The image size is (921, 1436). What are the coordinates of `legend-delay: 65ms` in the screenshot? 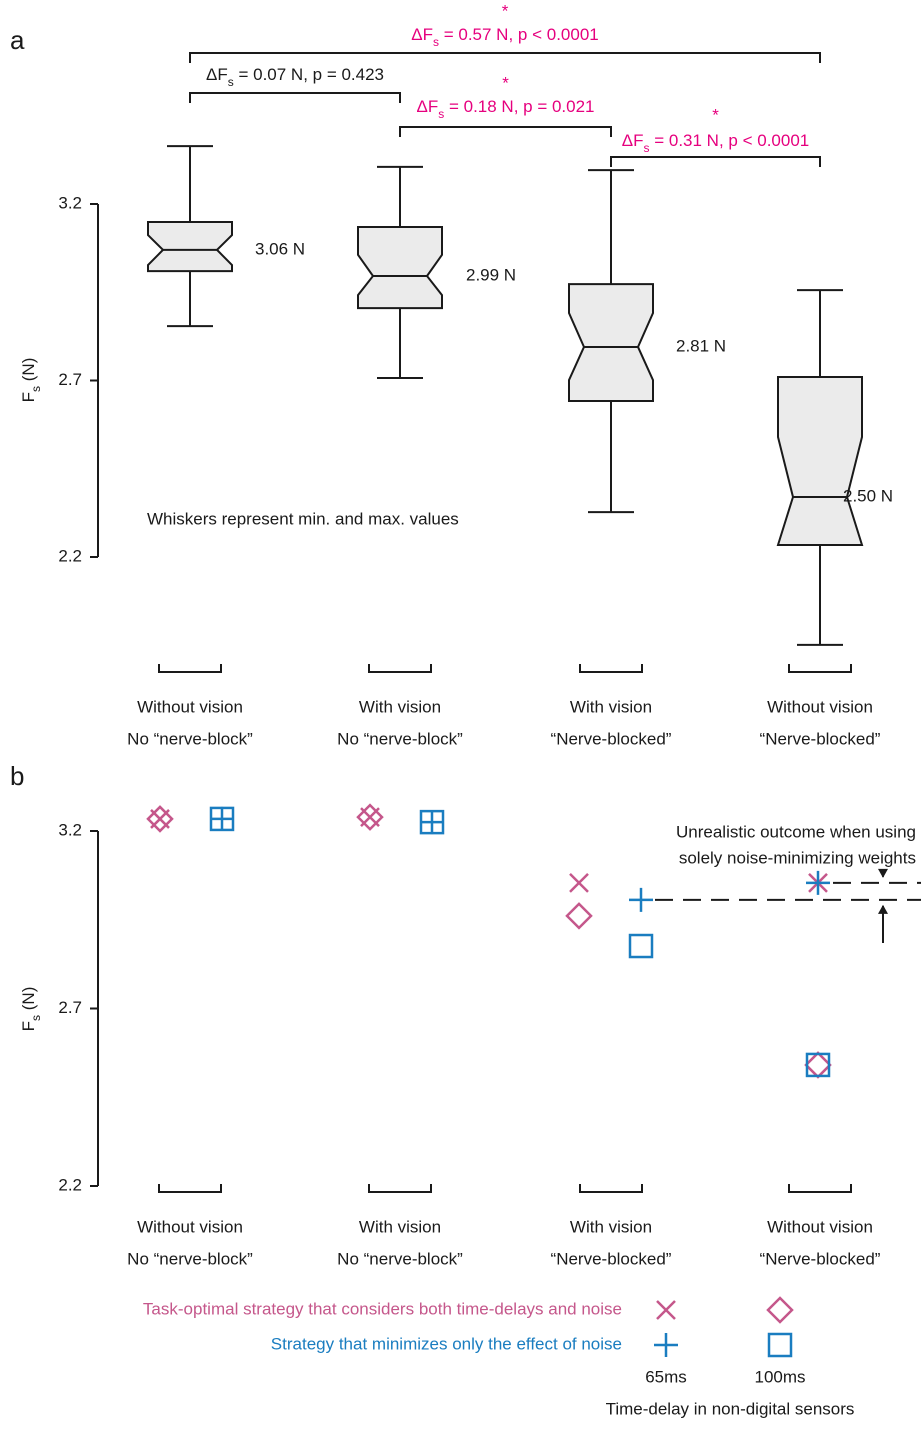 It's located at (666, 1376).